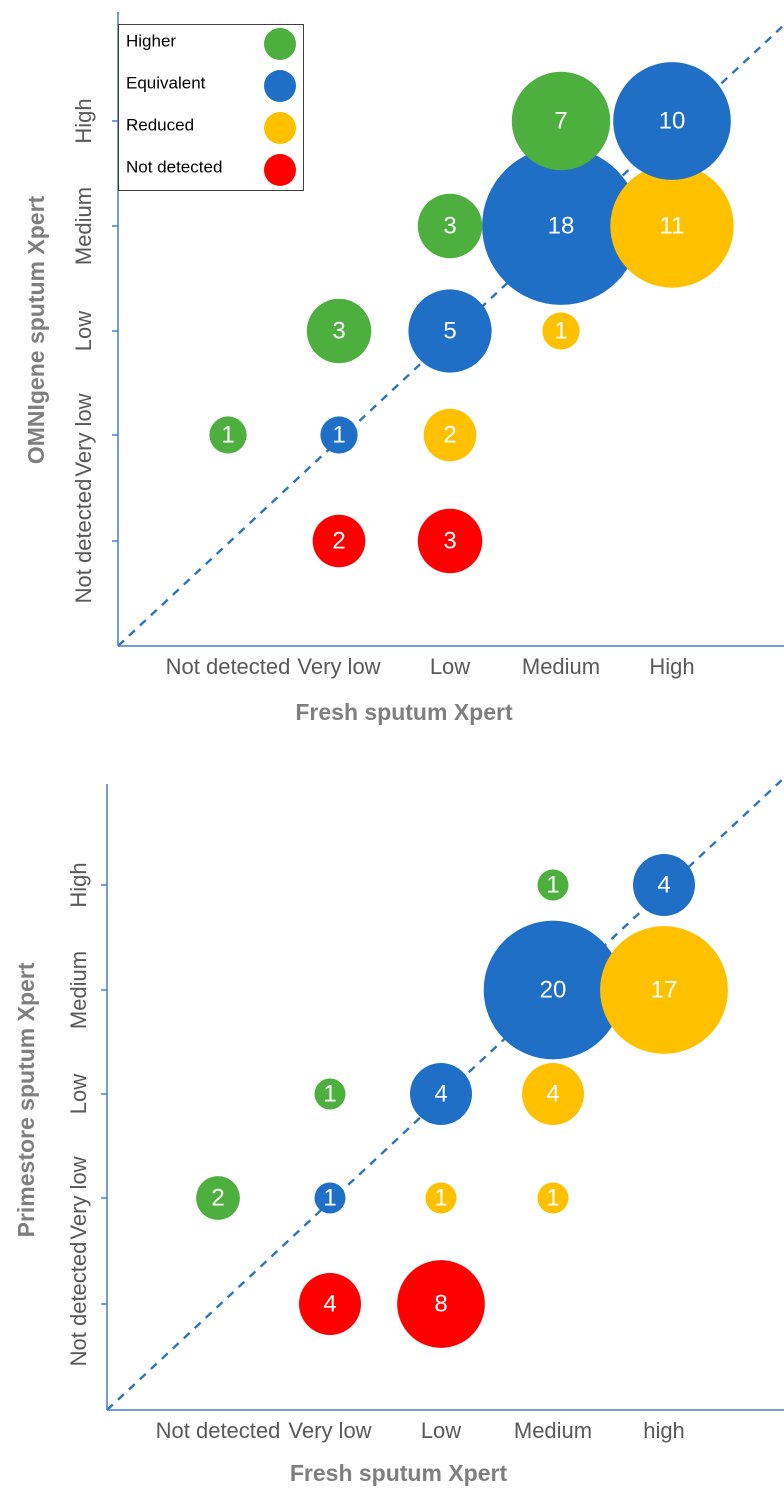 The width and height of the screenshot is (784, 1499). I want to click on legend-item-label: Higher, so click(151, 40).